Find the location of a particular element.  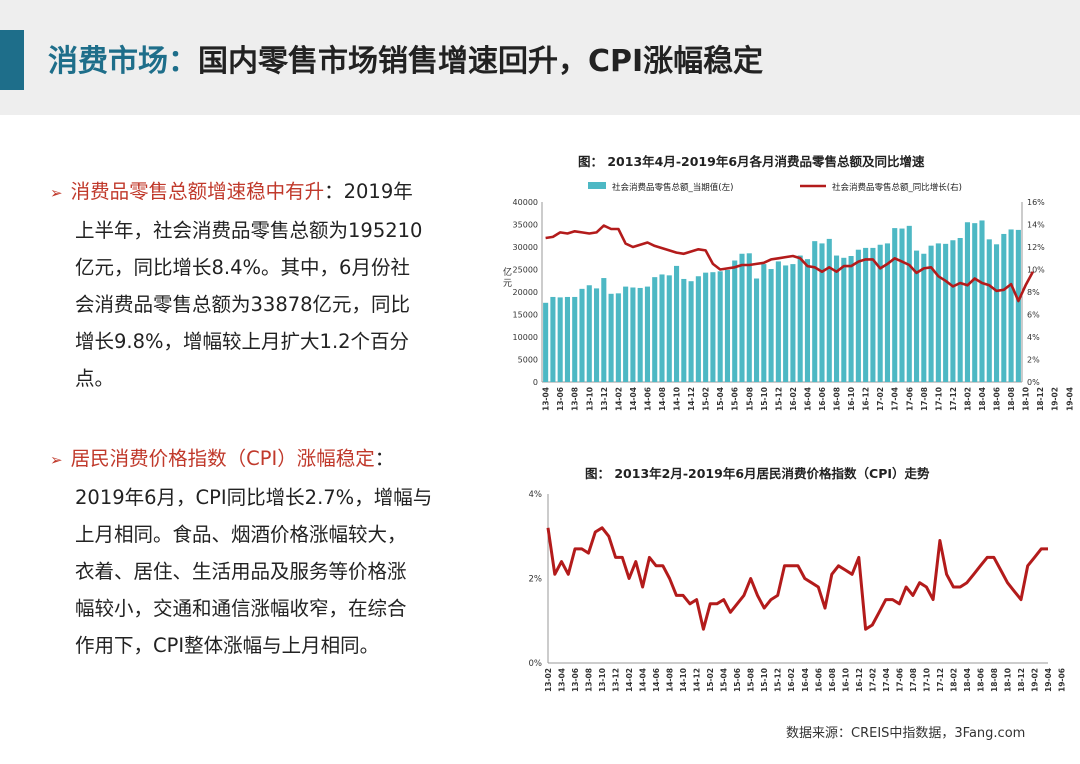

x-tick-label: 18-08 is located at coordinates (994, 680).